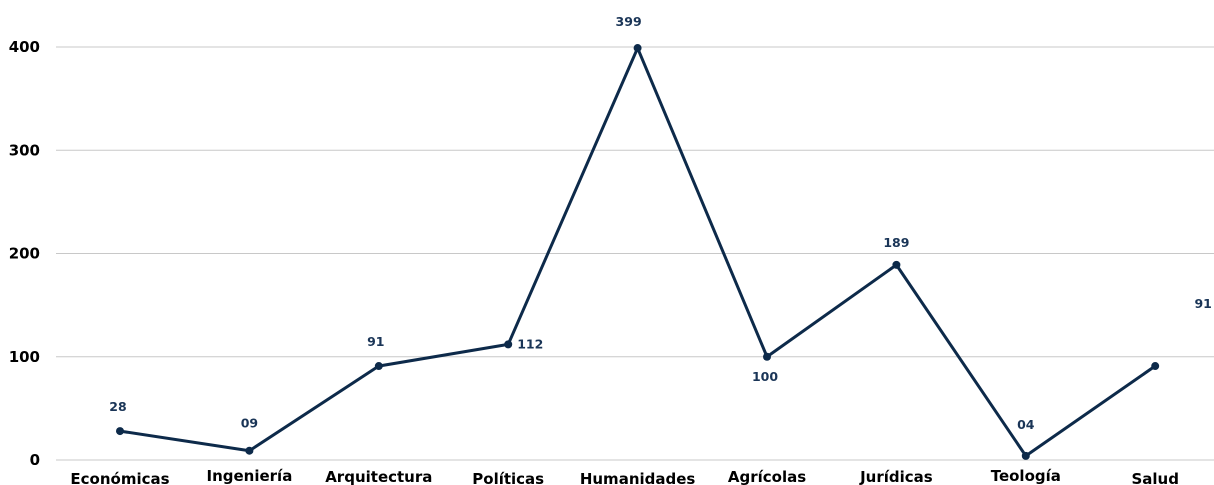 The height and width of the screenshot is (485, 1214). I want to click on x-tick-label: Arquitectura, so click(378, 476).